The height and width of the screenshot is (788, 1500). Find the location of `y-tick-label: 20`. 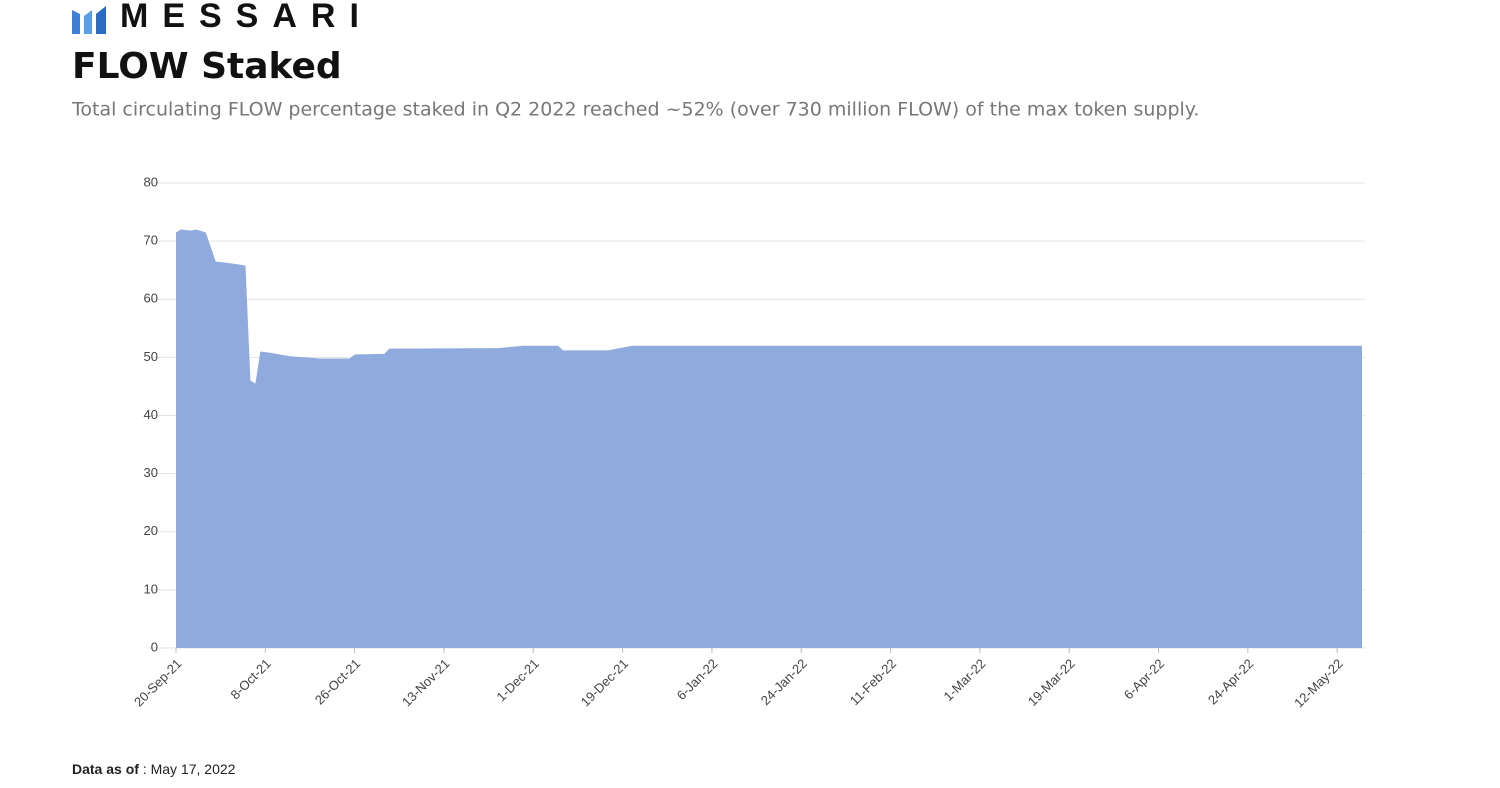

y-tick-label: 20 is located at coordinates (151, 530).